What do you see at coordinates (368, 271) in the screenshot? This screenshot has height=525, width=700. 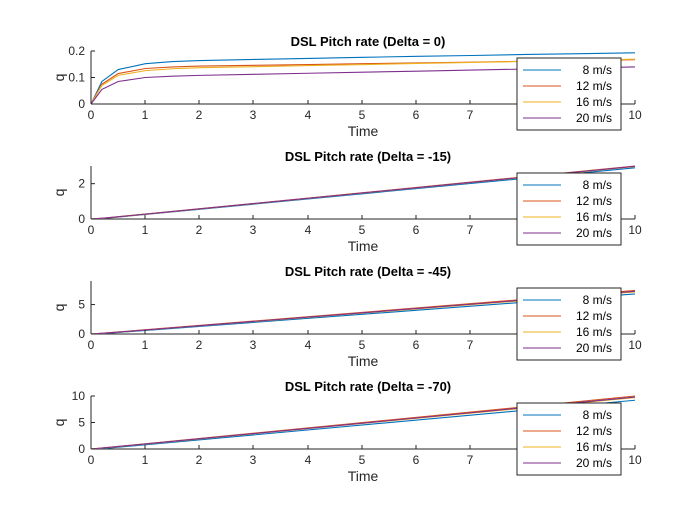 I see `chart-title: DSL Pitch rate (Delta = -45)` at bounding box center [368, 271].